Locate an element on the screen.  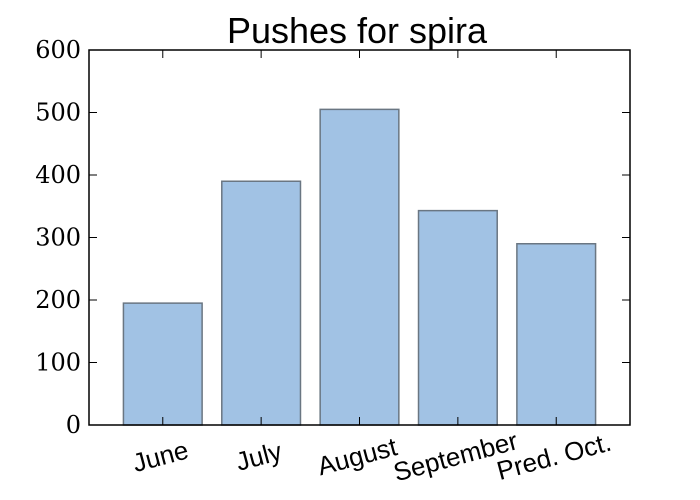
y-tick-label: 400 is located at coordinates (58, 175).